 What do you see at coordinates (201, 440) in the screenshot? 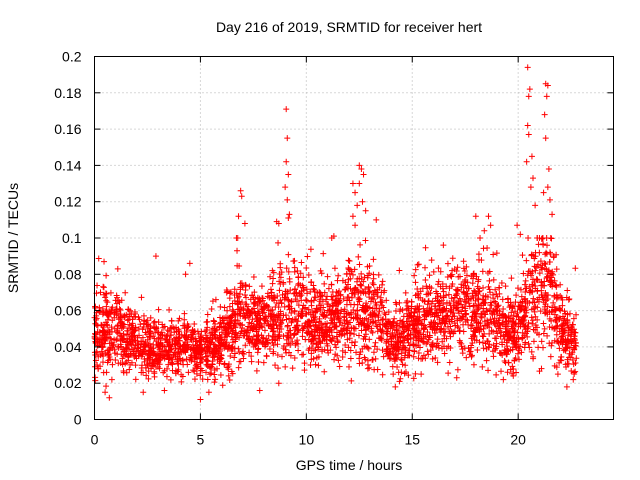
I see `x-tick-label: 5` at bounding box center [201, 440].